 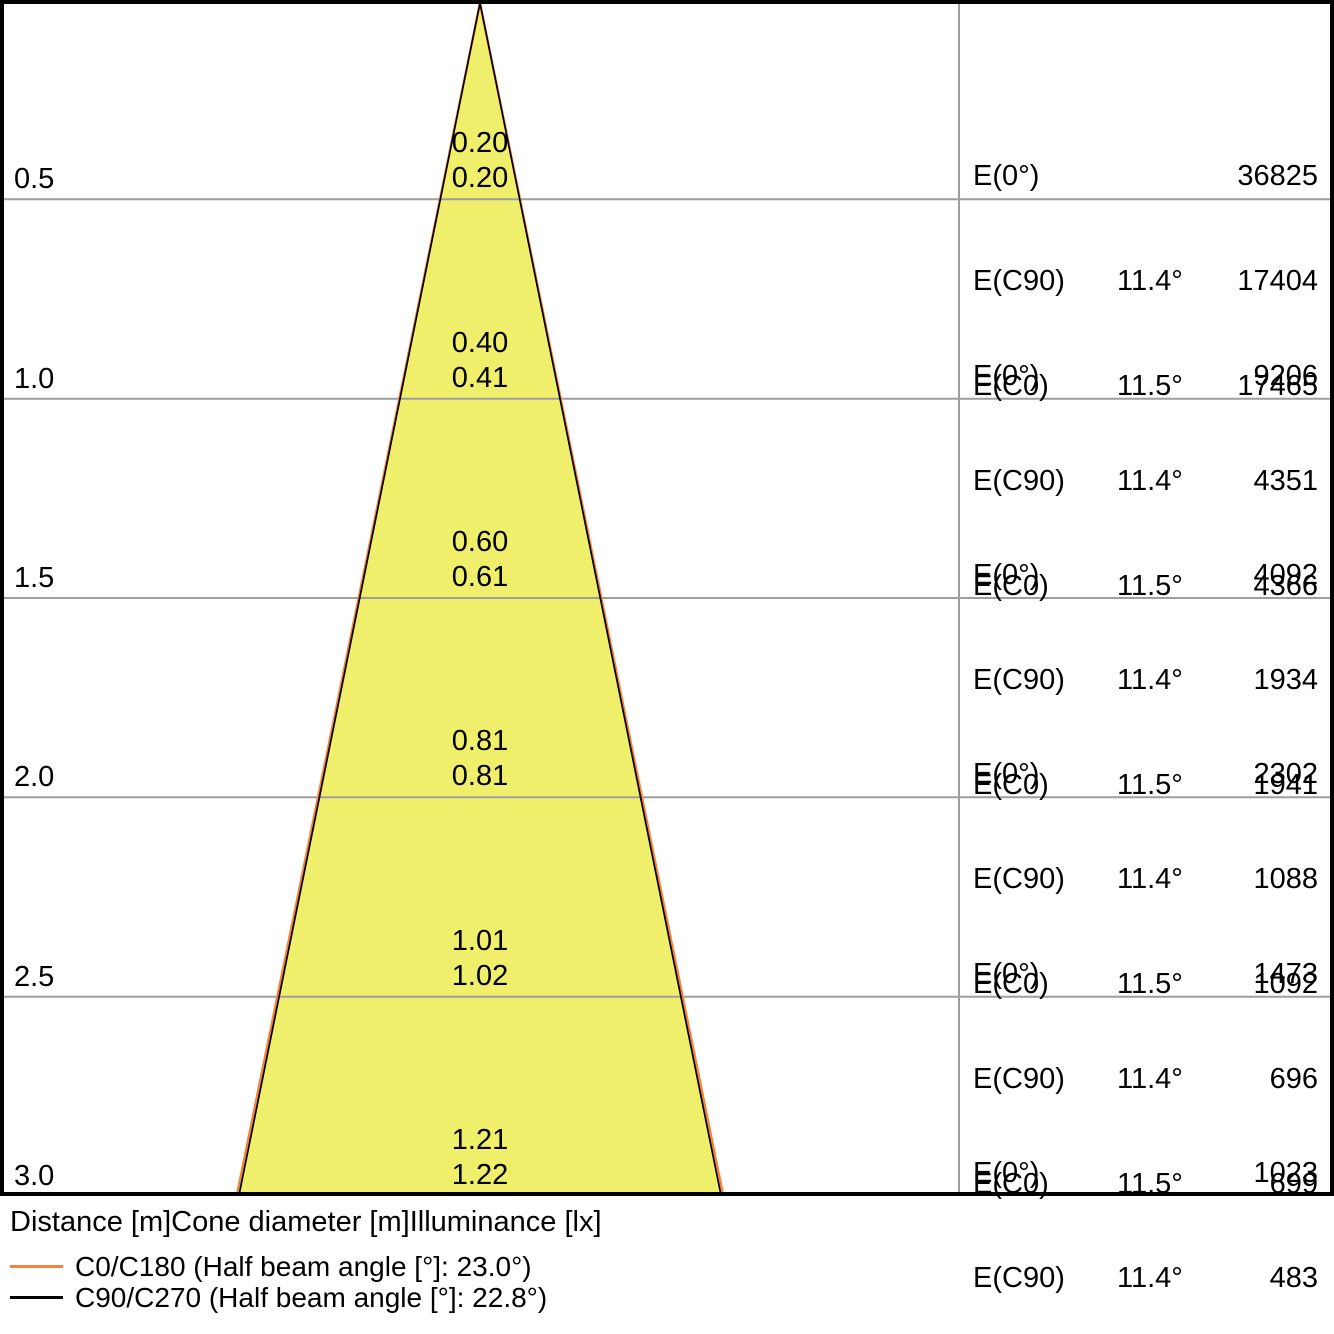 I want to click on illuminance-block: E(0°)1023 E(C90)11.4°483 E(C0)11.5°485, so click(x=1145, y=1210).